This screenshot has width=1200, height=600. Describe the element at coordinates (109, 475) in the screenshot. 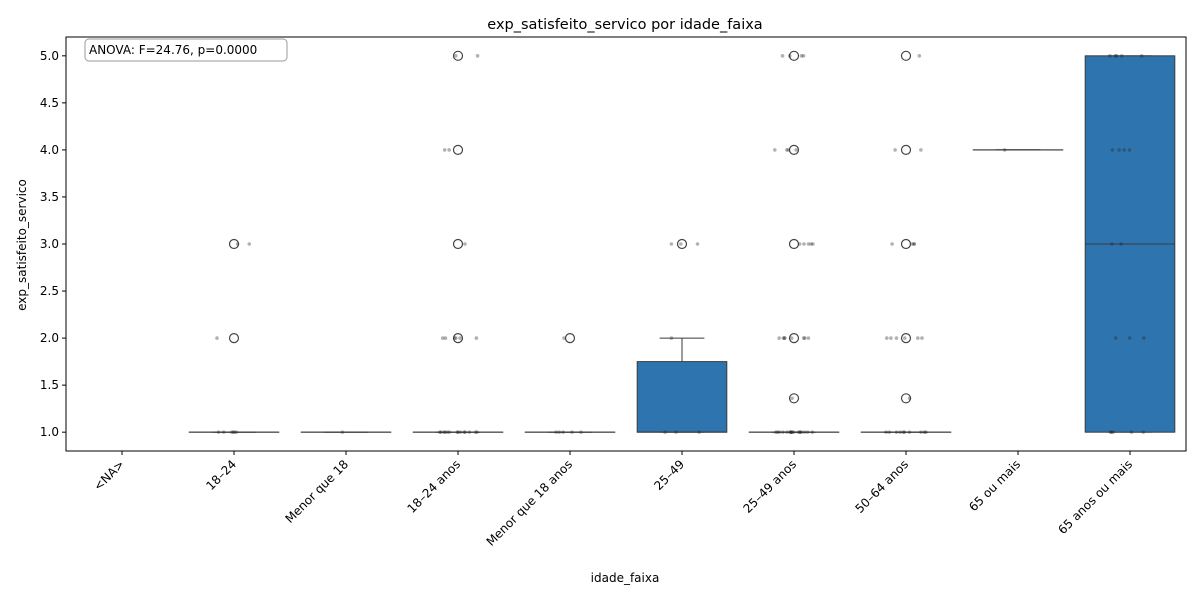

I see `x-tick-label-0: <NA>` at that location.